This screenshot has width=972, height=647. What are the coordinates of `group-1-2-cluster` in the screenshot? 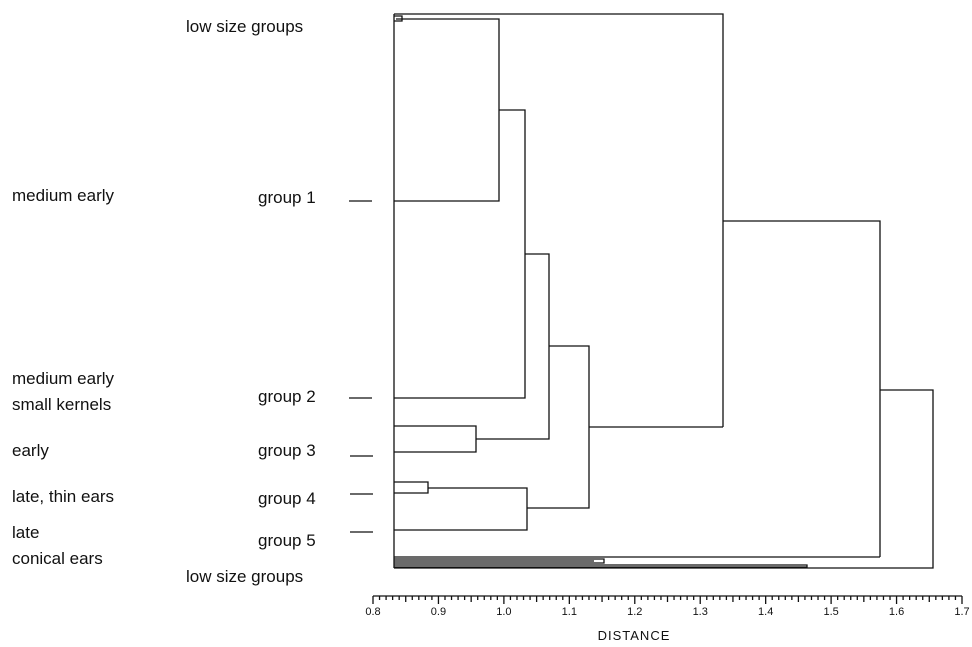 It's located at (460, 254).